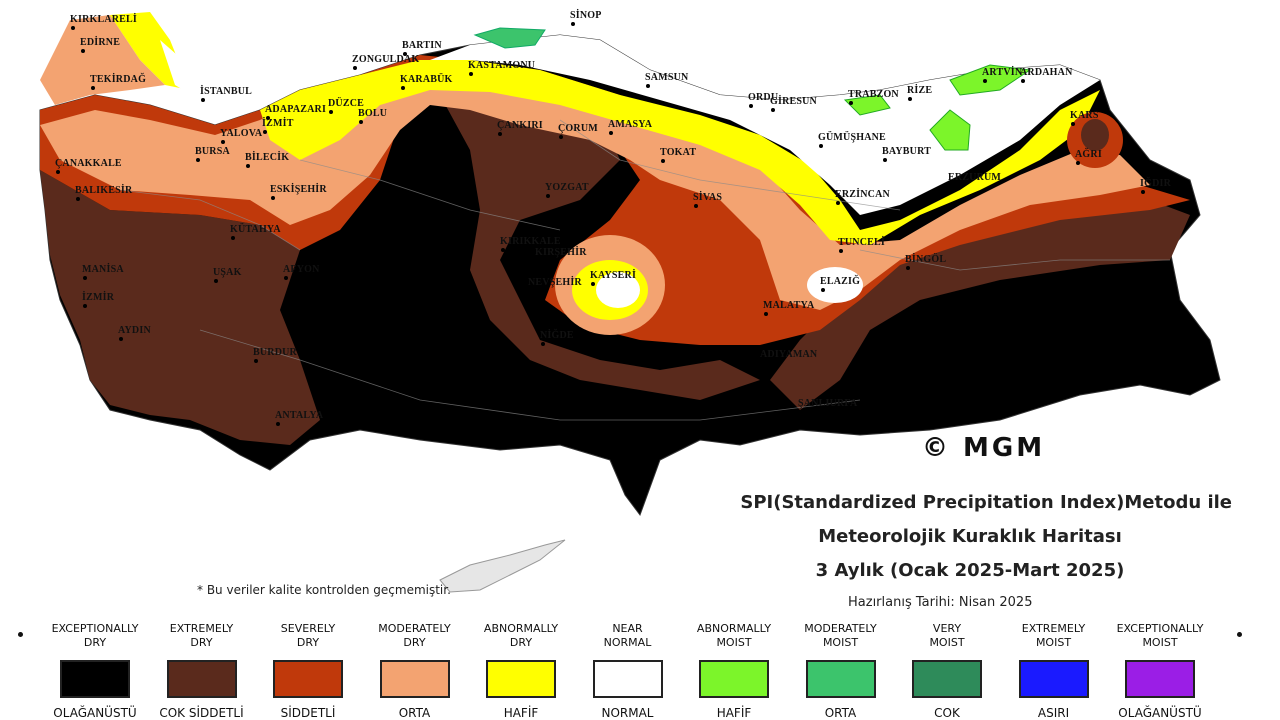  What do you see at coordinates (1002, 72) in the screenshot?
I see `city-label: ARTVİN` at bounding box center [1002, 72].